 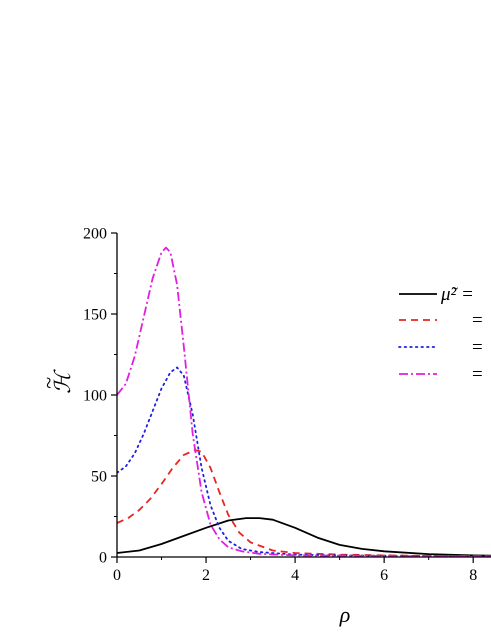 I want to click on y-tick-label: 200, so click(x=95, y=234).